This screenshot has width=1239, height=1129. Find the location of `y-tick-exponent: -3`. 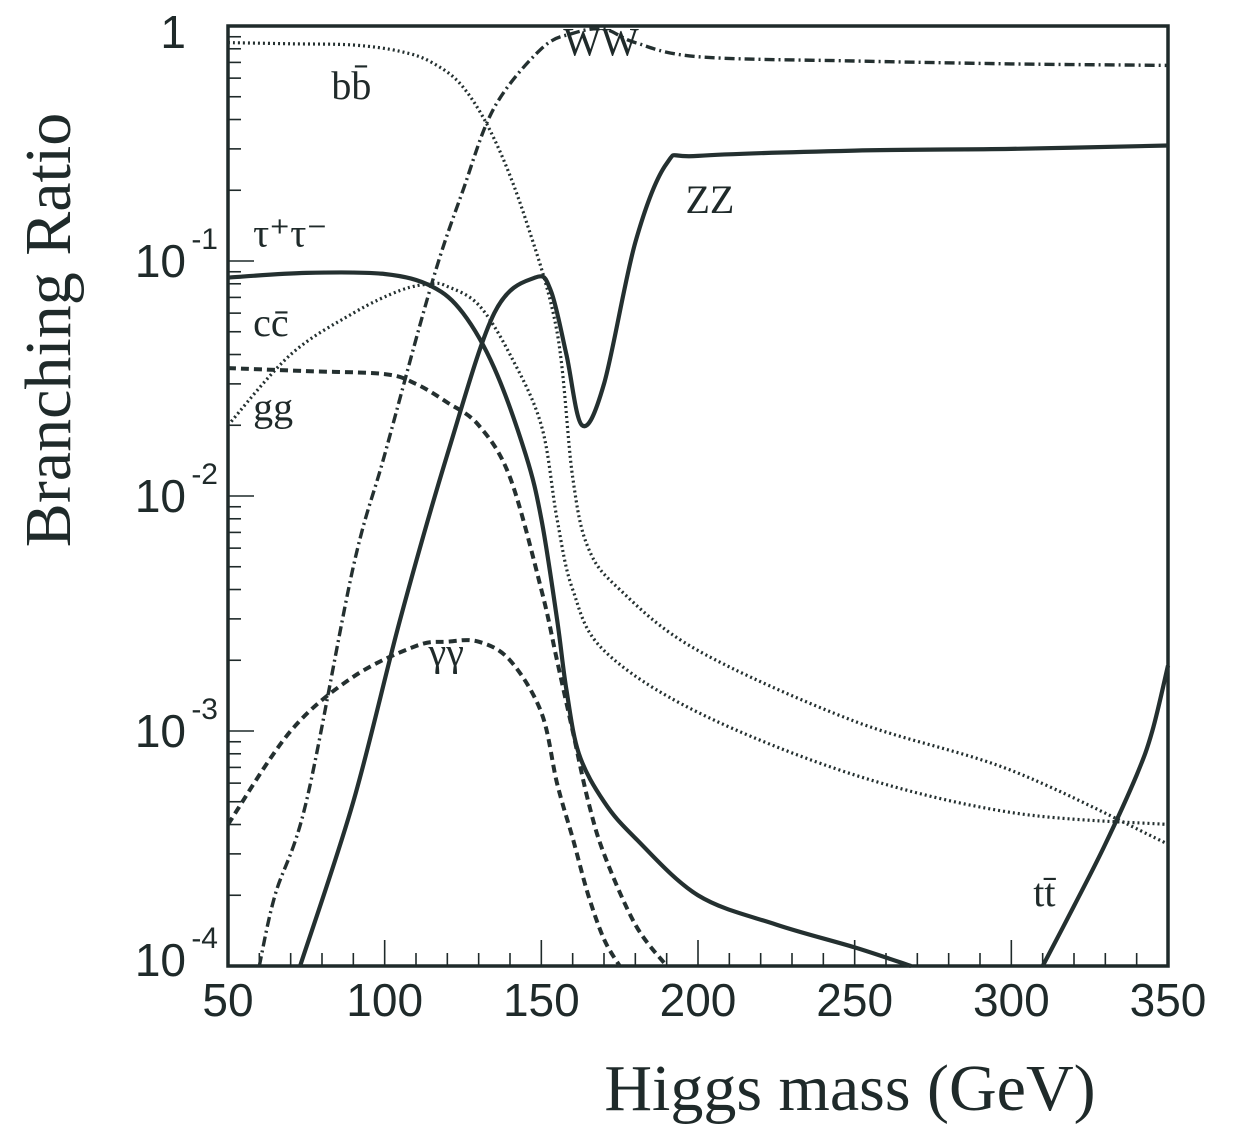

y-tick-exponent: -3 is located at coordinates (204, 709).